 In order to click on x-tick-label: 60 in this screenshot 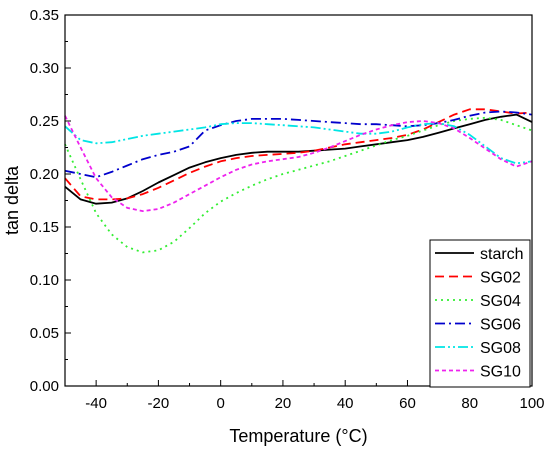, I will do `click(407, 403)`.